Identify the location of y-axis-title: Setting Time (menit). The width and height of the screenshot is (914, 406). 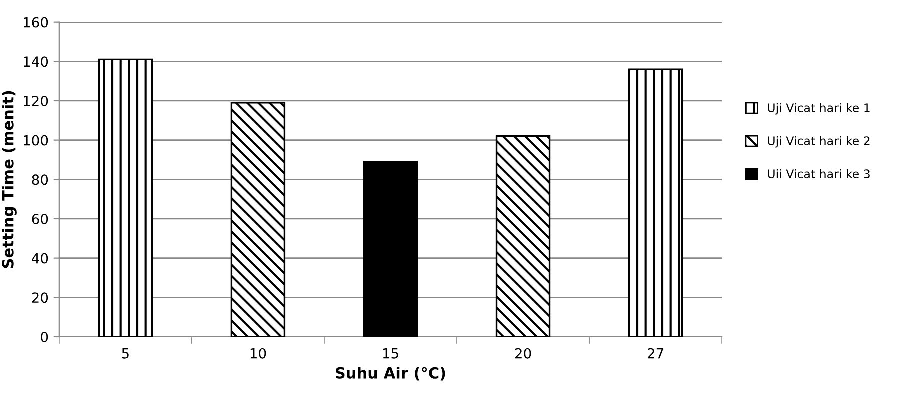
(9, 179).